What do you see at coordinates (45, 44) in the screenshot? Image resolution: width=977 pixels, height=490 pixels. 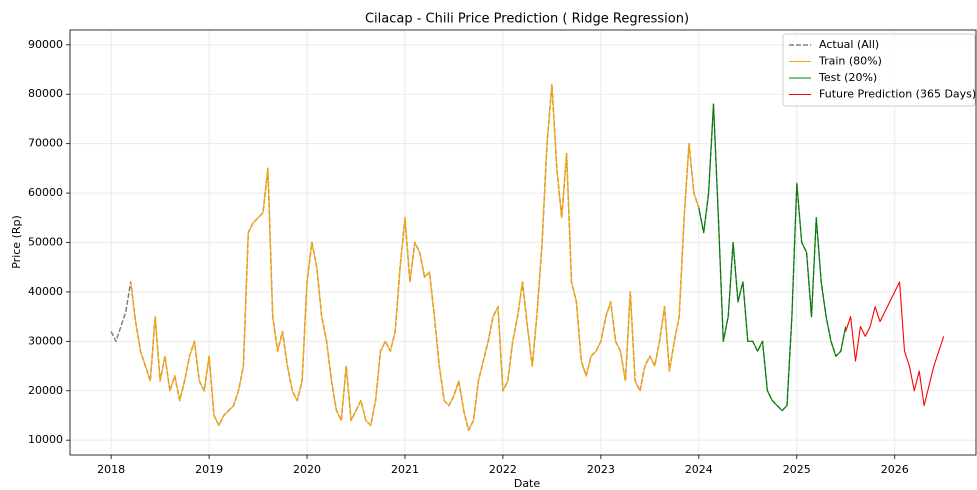 I see `y-tick-label: 90000` at bounding box center [45, 44].